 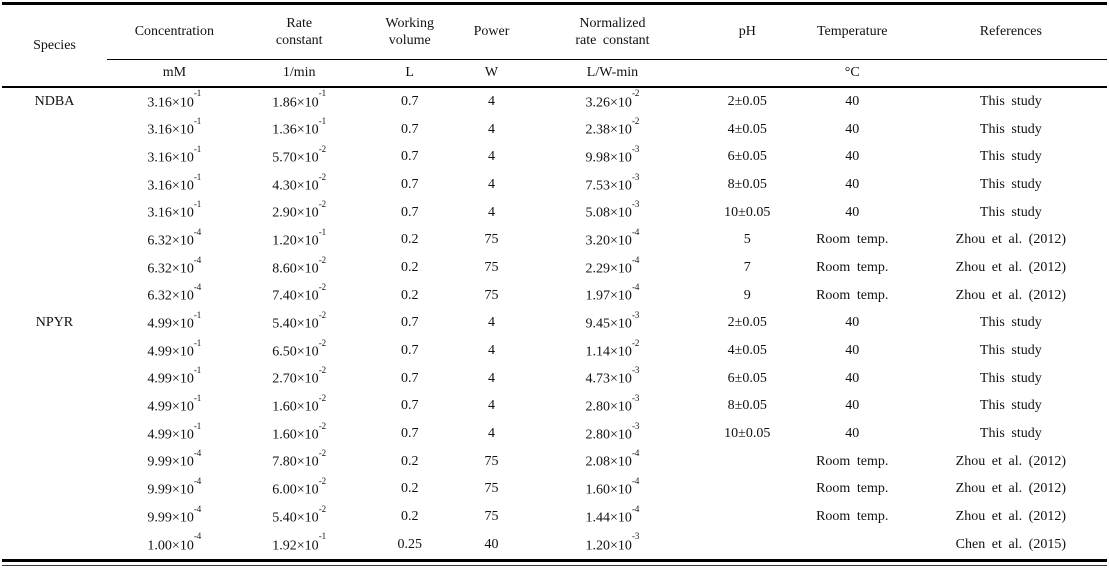 What do you see at coordinates (491, 544) in the screenshot?
I see `cell-power: 40` at bounding box center [491, 544].